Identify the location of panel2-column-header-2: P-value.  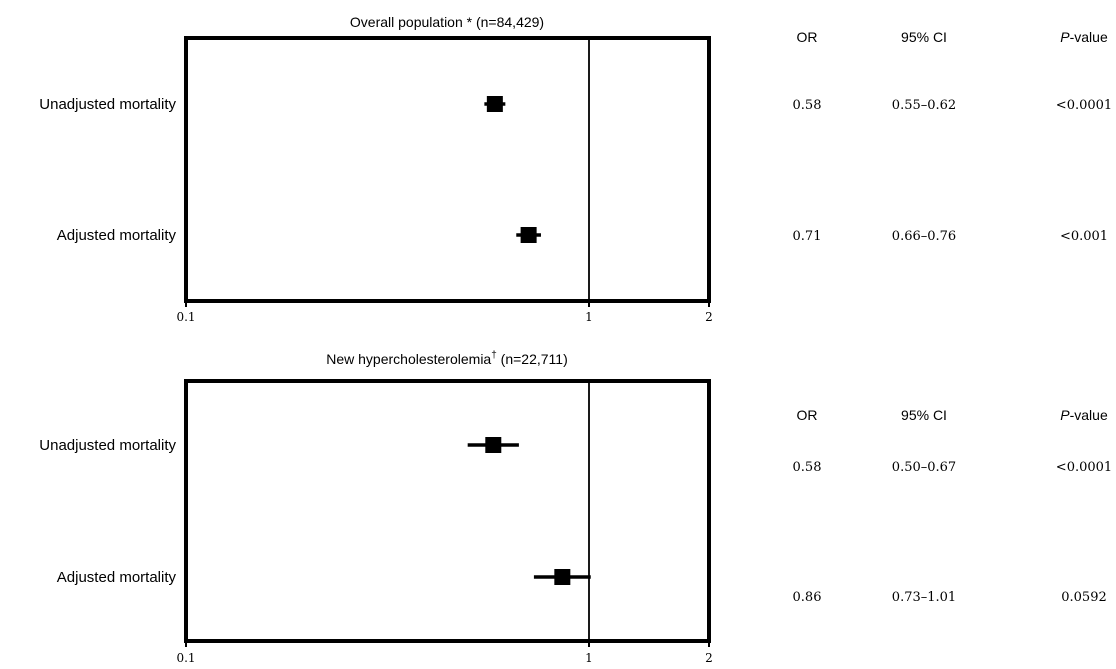
(1084, 415).